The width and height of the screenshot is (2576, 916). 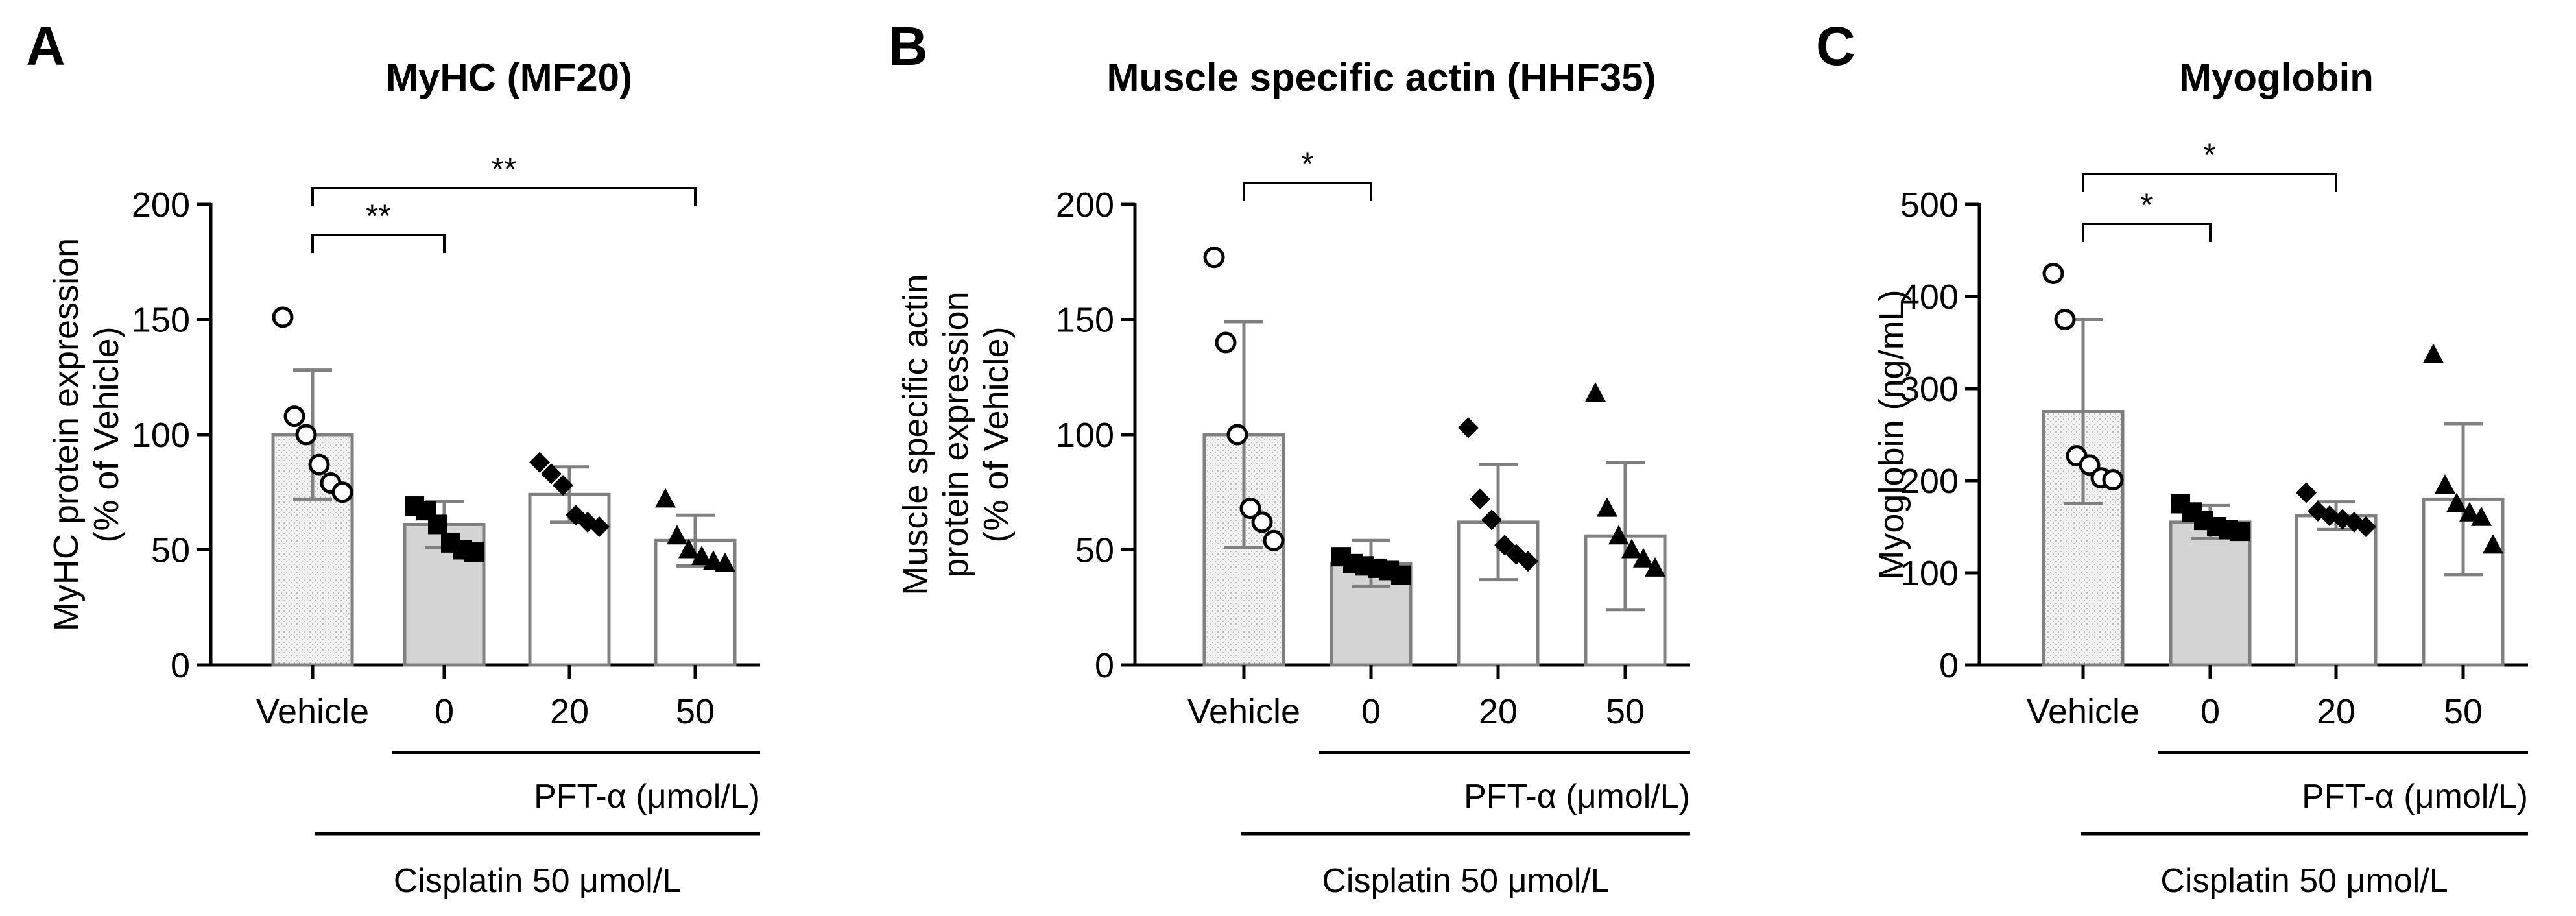 I want to click on y-axis-label: protein expression, so click(x=956, y=434).